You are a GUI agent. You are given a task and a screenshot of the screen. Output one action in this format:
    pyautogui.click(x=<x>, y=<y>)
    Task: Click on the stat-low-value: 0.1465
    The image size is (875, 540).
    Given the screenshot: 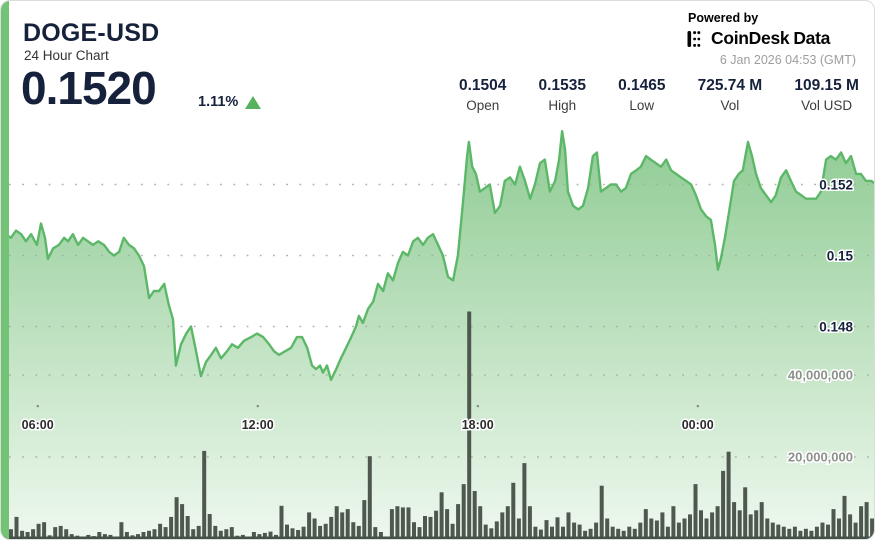 What is the action you would take?
    pyautogui.click(x=642, y=85)
    